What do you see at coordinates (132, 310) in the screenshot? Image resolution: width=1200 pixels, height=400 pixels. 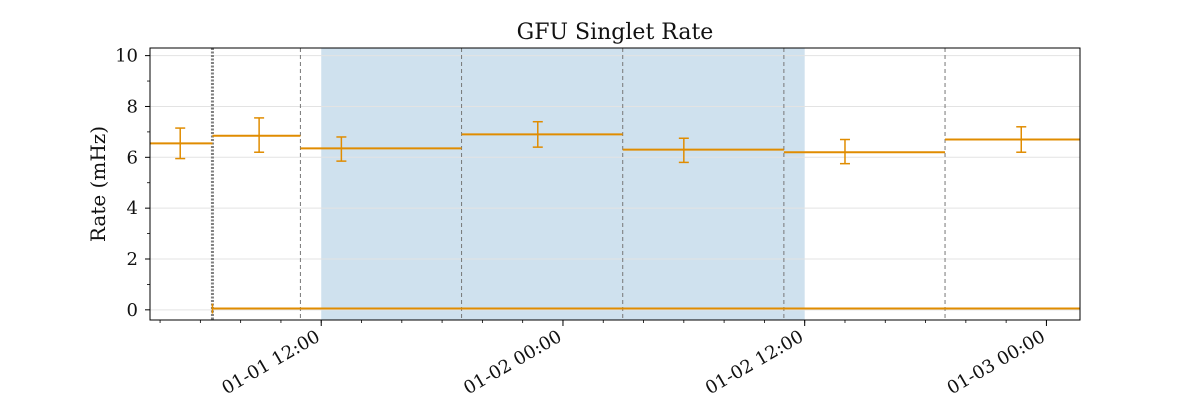 I see `y-tick-label: 0` at bounding box center [132, 310].